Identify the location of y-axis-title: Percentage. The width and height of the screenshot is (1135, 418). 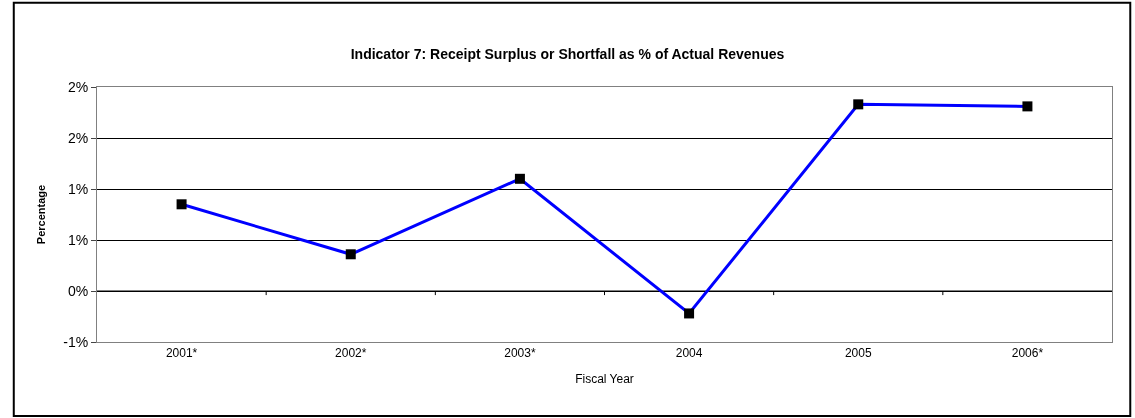
(40, 214).